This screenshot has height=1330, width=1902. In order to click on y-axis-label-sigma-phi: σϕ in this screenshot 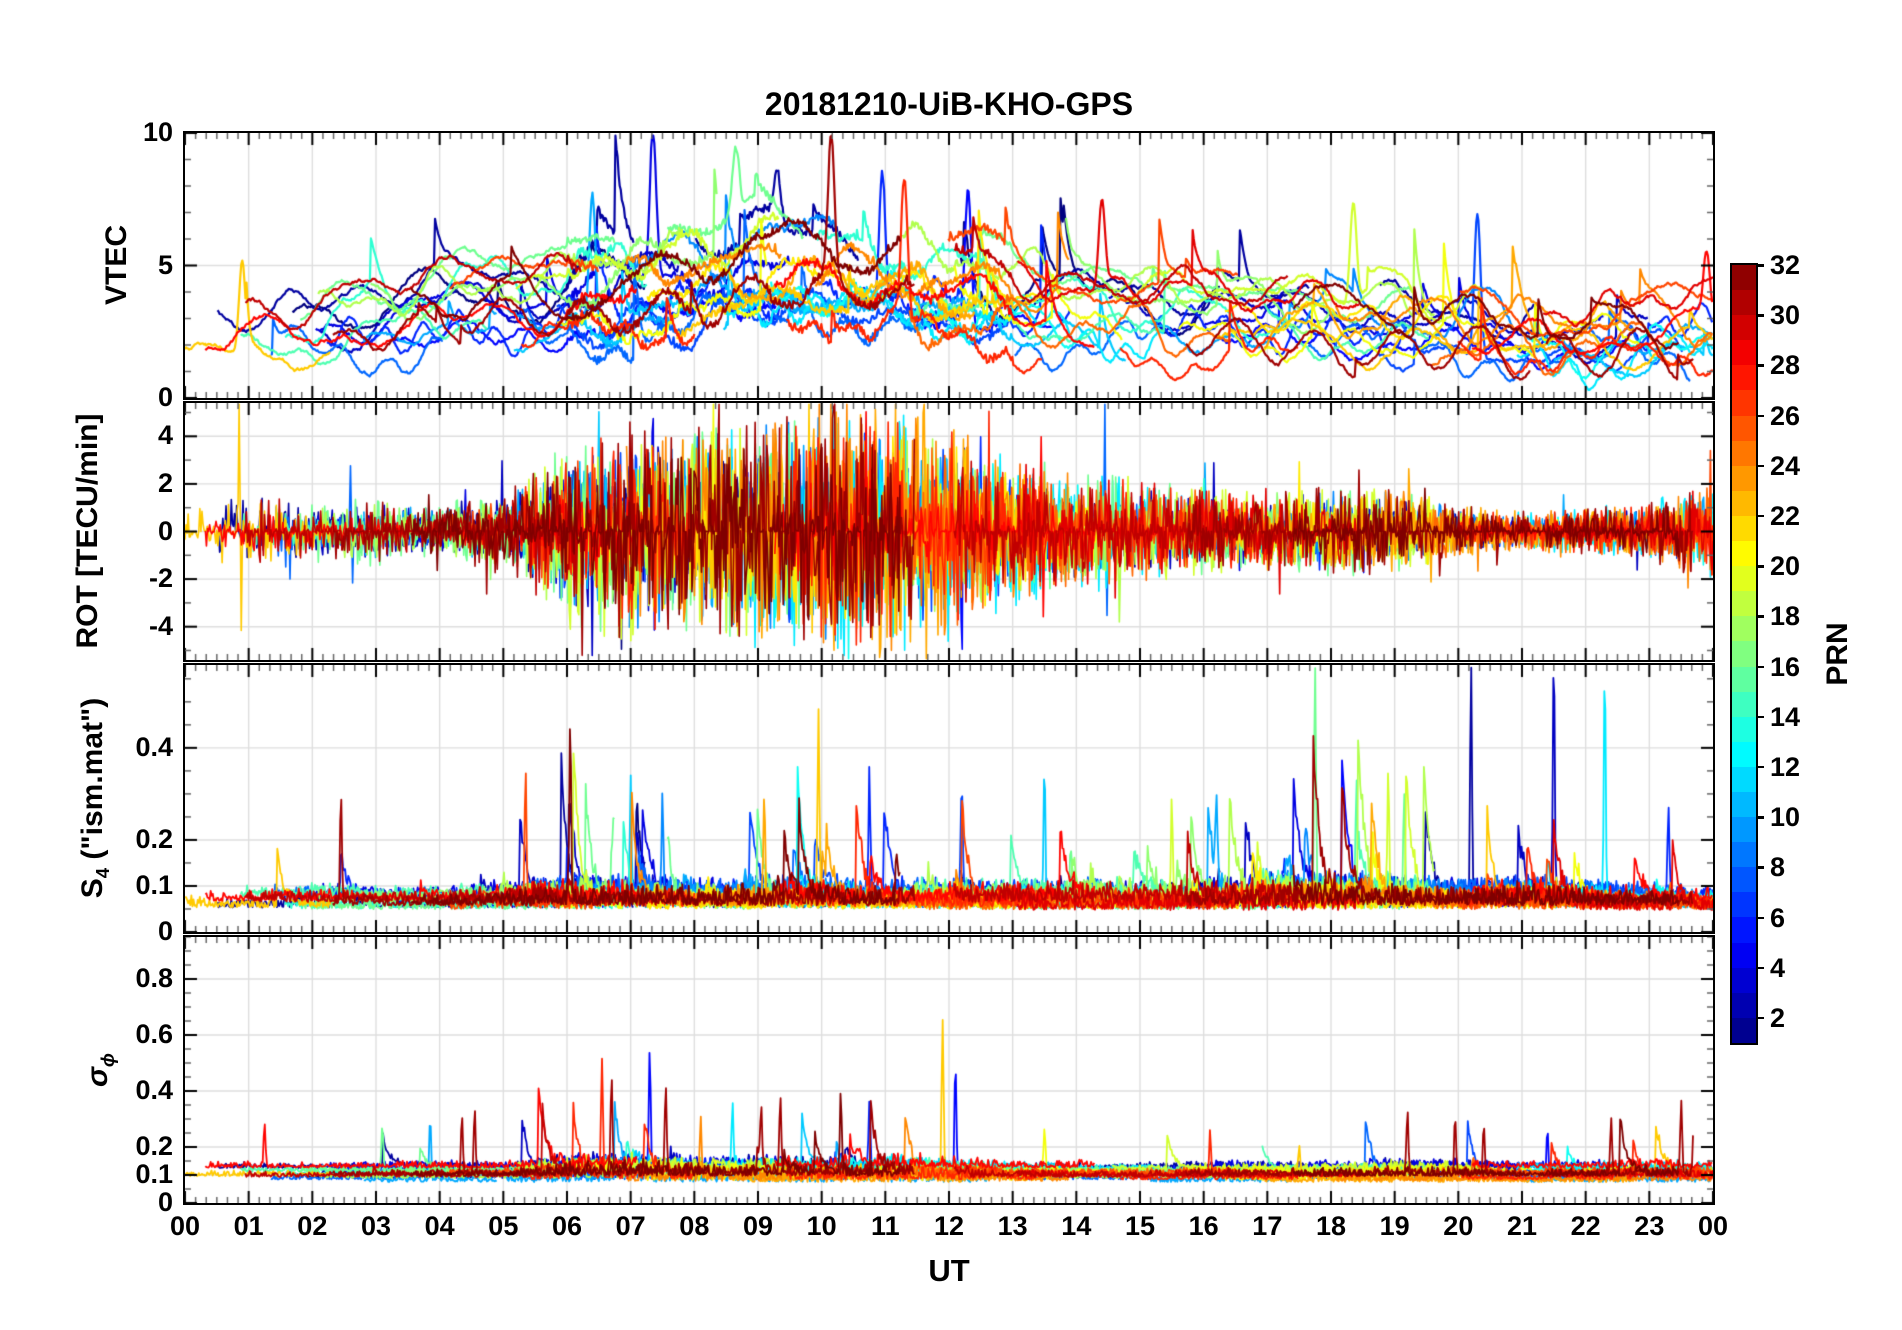, I will do `click(100, 1070)`.